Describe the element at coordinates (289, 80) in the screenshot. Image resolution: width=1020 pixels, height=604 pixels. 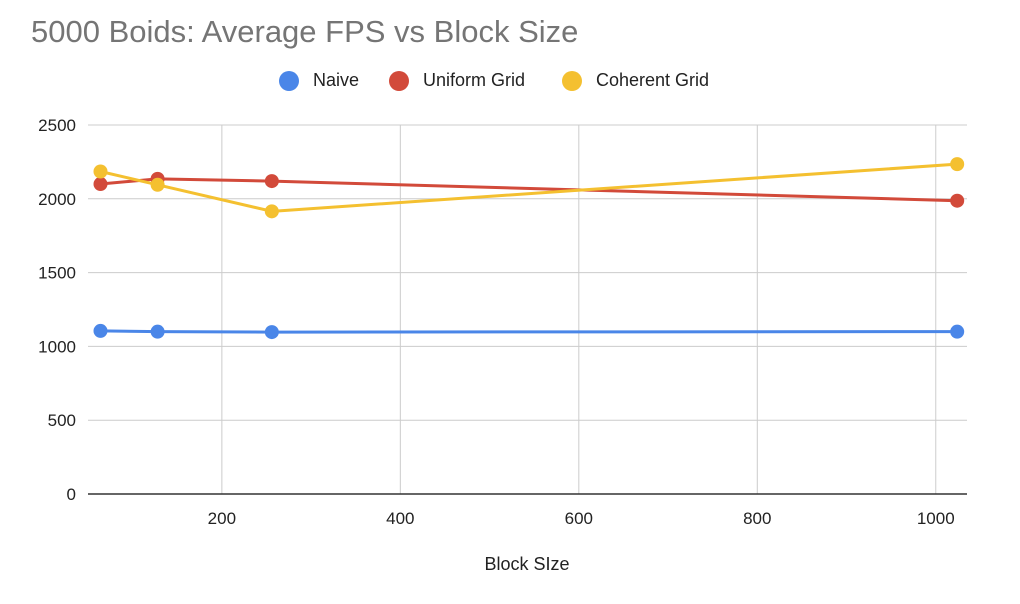
I see `legend-marker-naive` at that location.